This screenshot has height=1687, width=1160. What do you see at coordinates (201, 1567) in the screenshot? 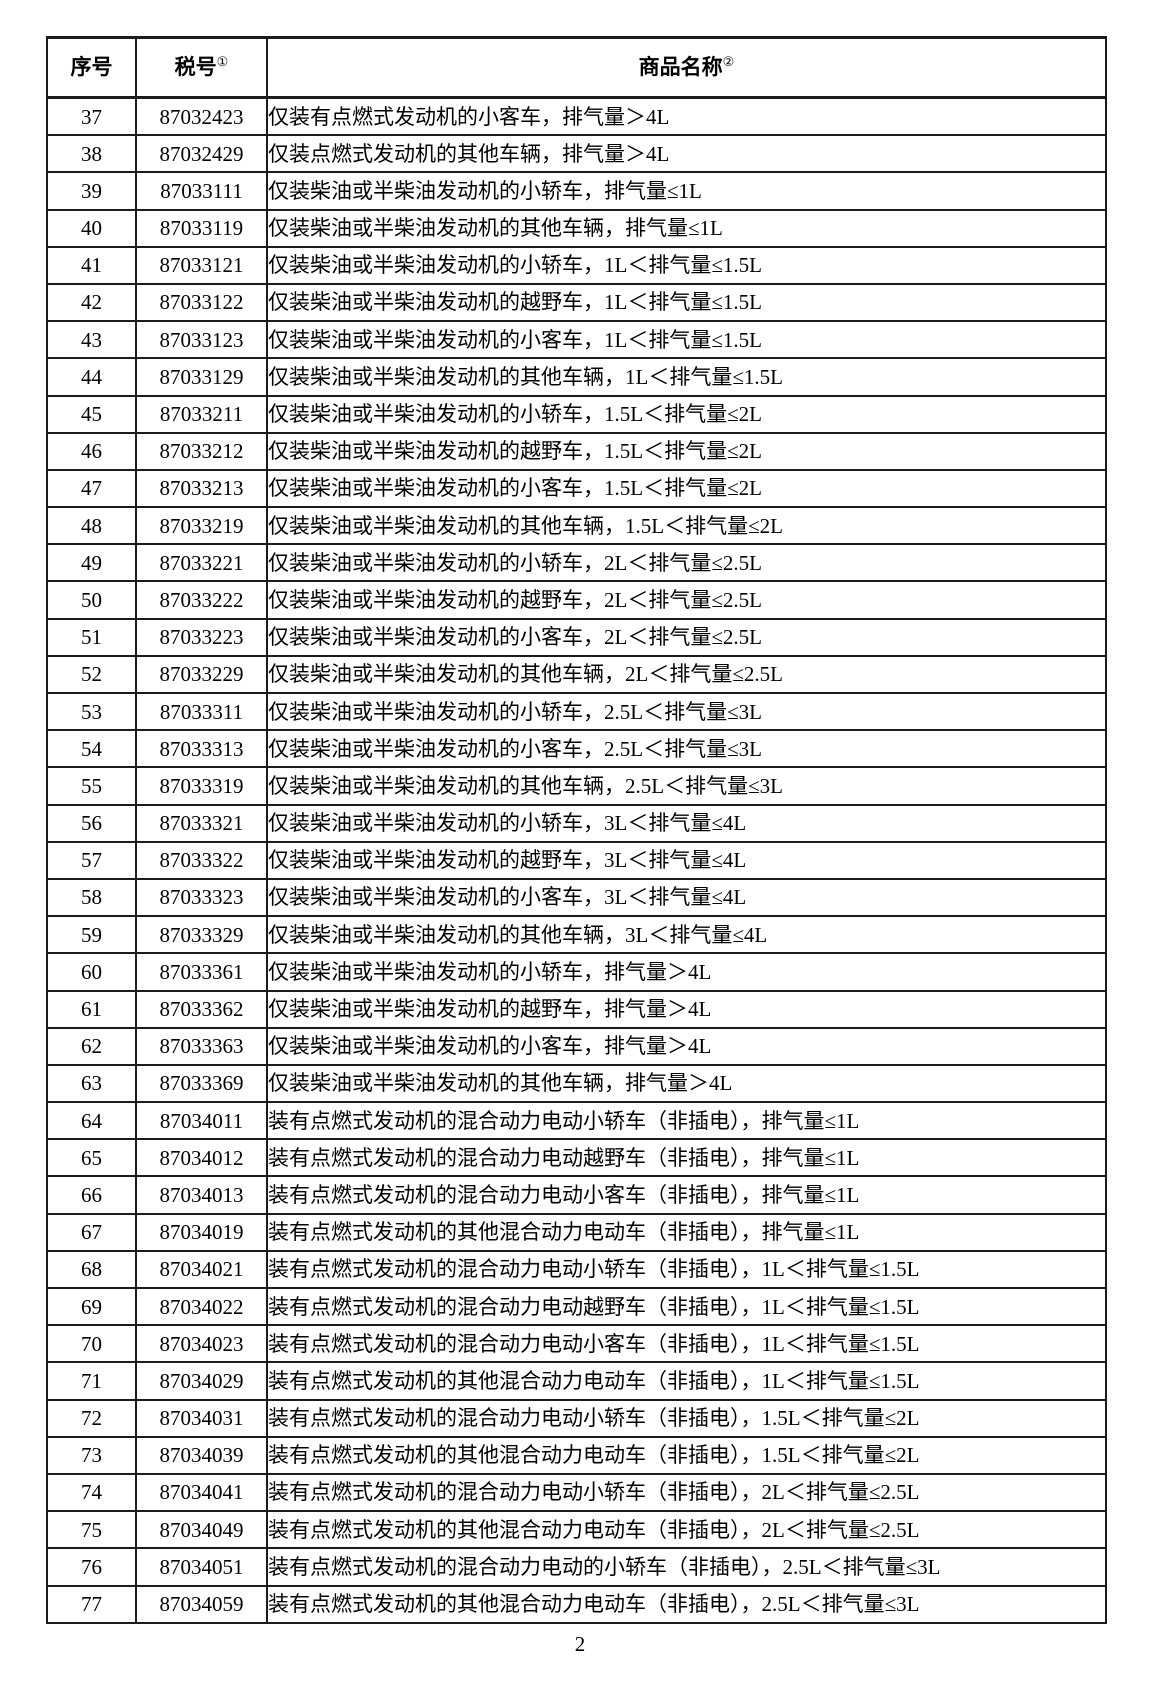
I see `row-tax-cell: 87034051` at bounding box center [201, 1567].